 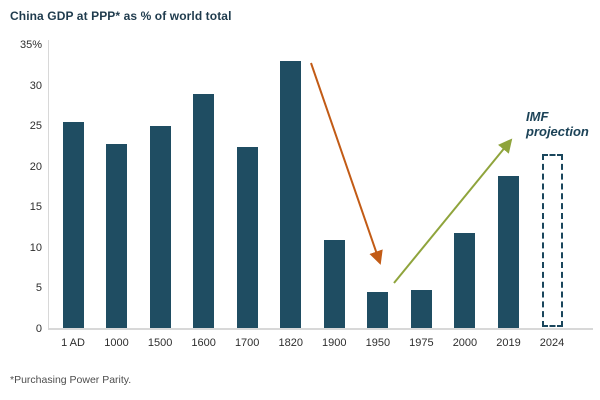 I want to click on bar-1950, so click(x=378, y=310).